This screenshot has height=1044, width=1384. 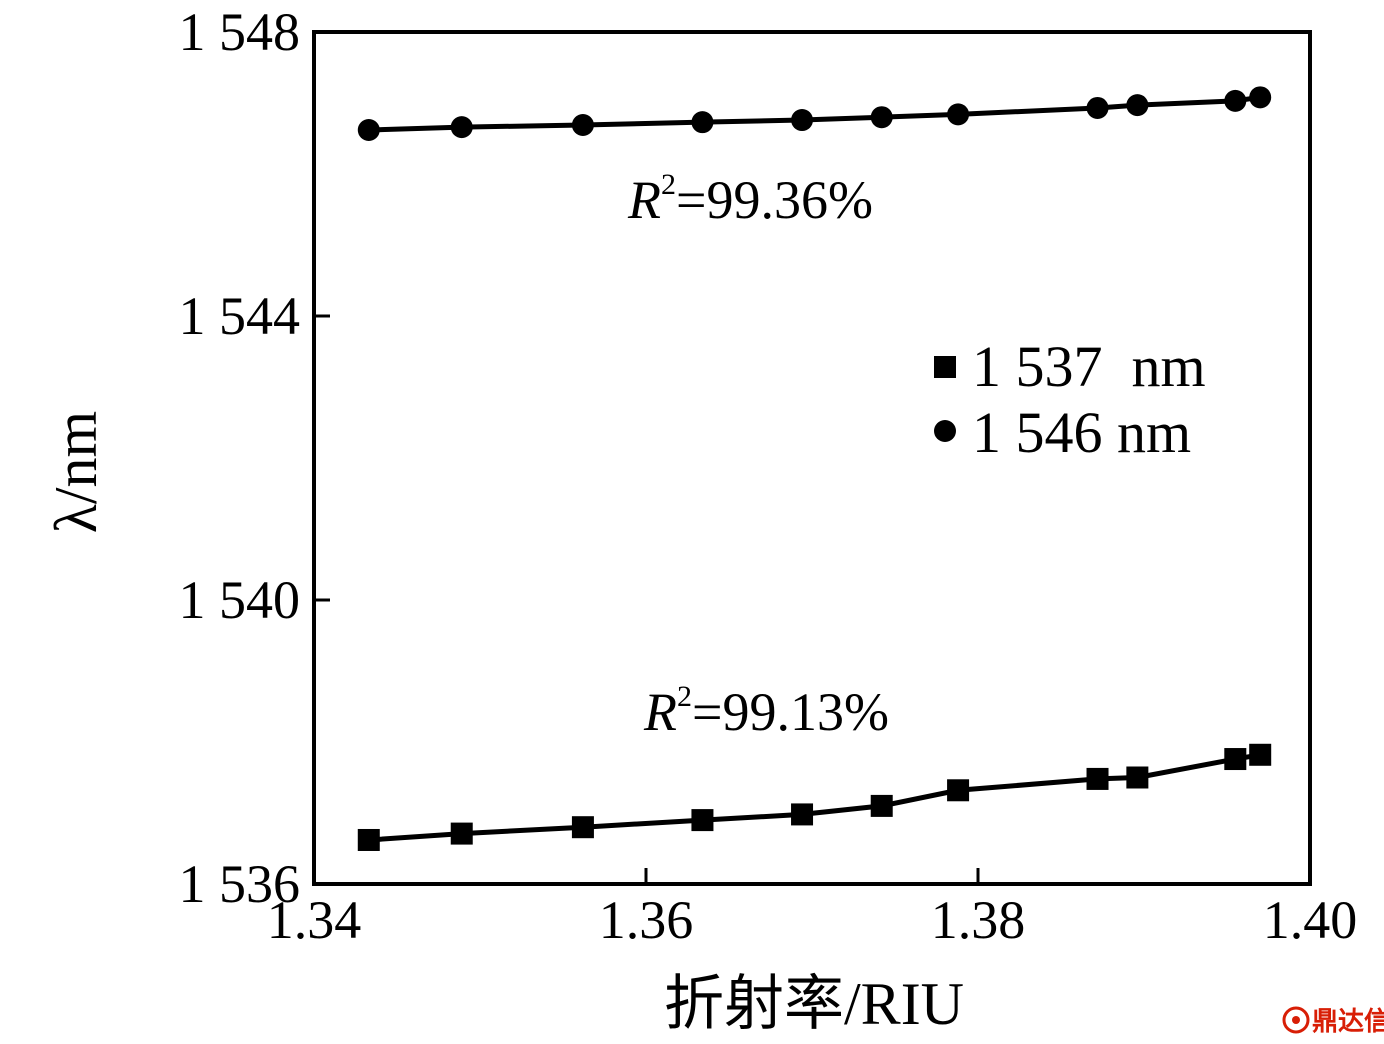 I want to click on x-axis-label: 折射率/RIU, so click(x=814, y=1004).